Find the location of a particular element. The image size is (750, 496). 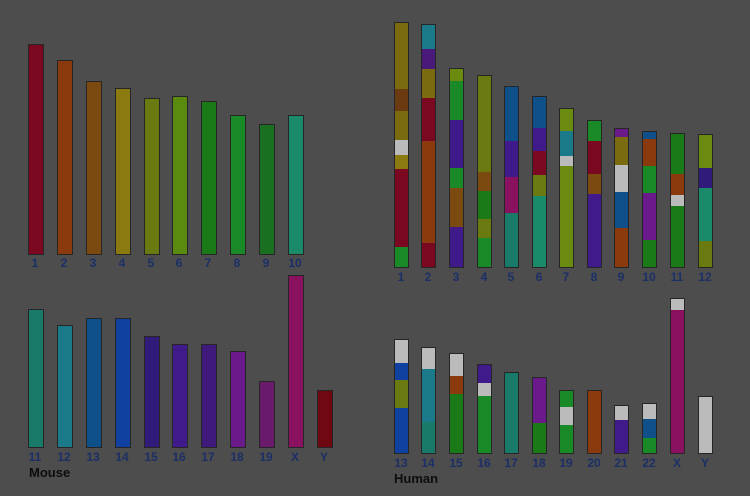

mouse-chromosome-7-label: 7 is located at coordinates (208, 263).